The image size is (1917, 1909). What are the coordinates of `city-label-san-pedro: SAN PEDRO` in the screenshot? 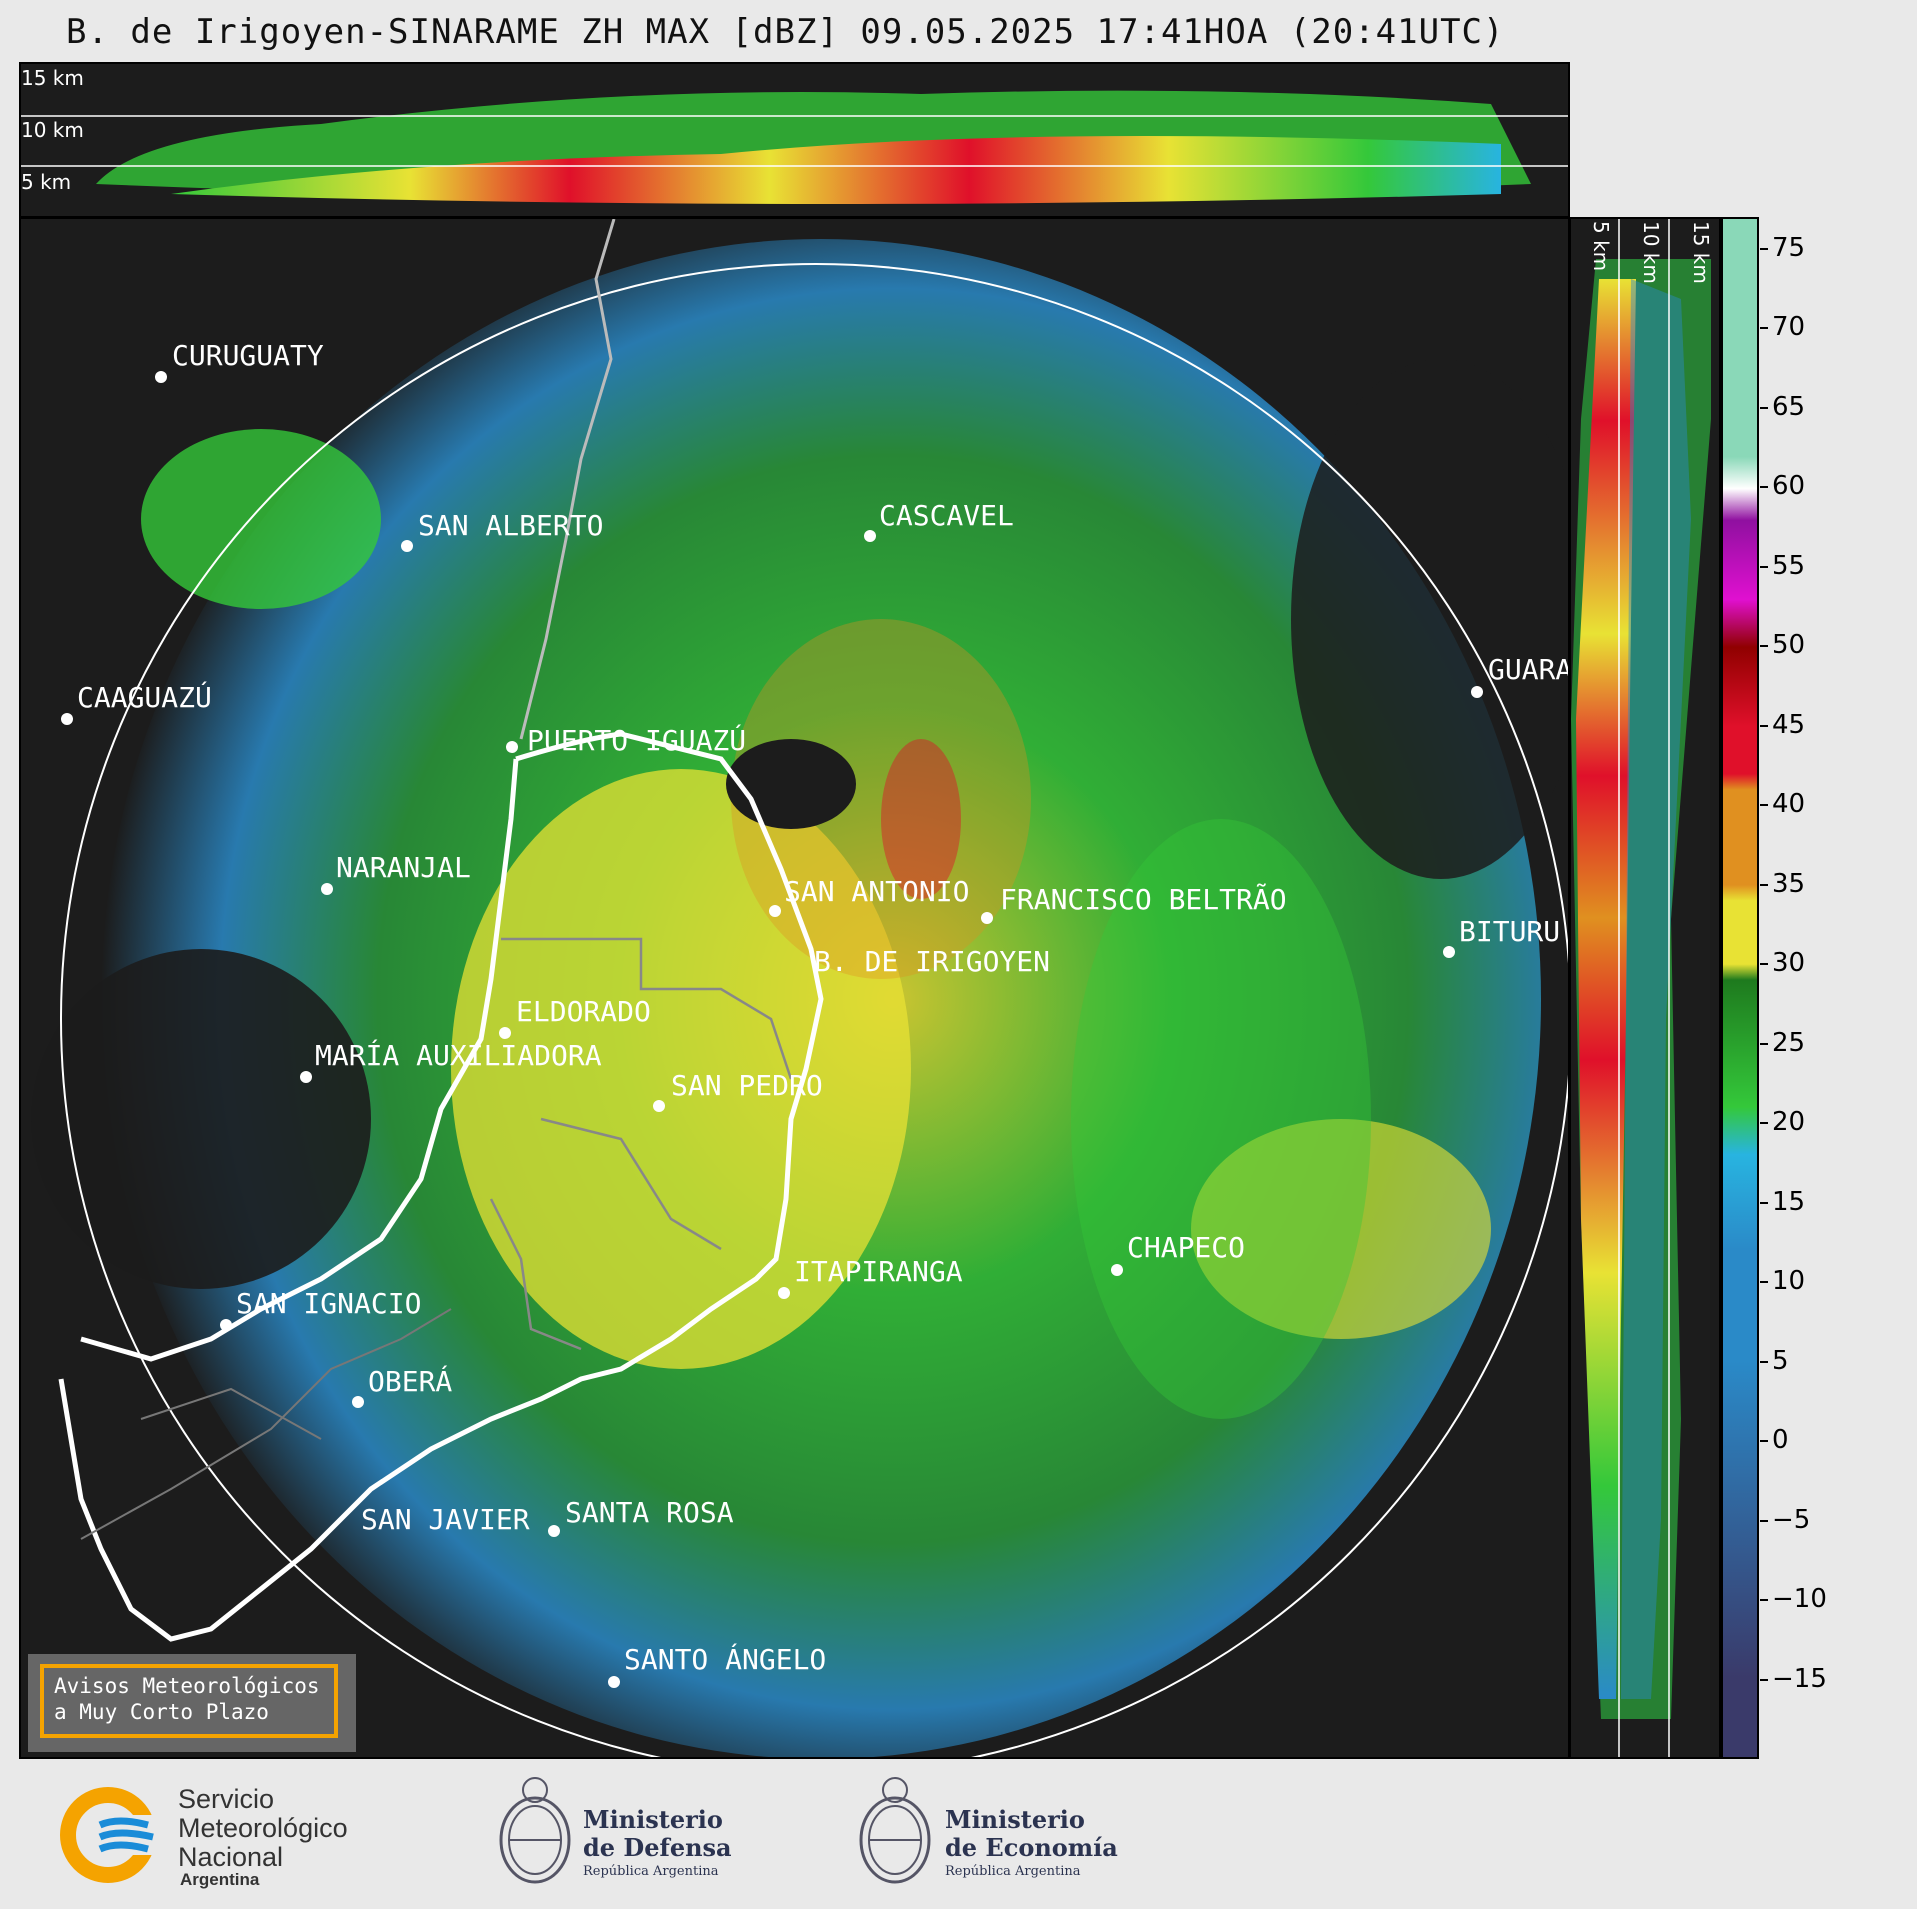 It's located at (747, 1085).